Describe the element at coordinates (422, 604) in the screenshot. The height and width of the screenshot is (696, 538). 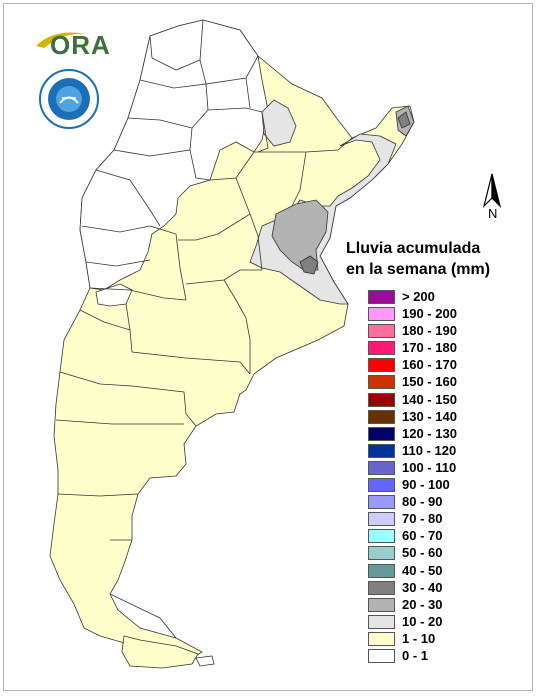
I see `legend-label: 20 - 30` at that location.